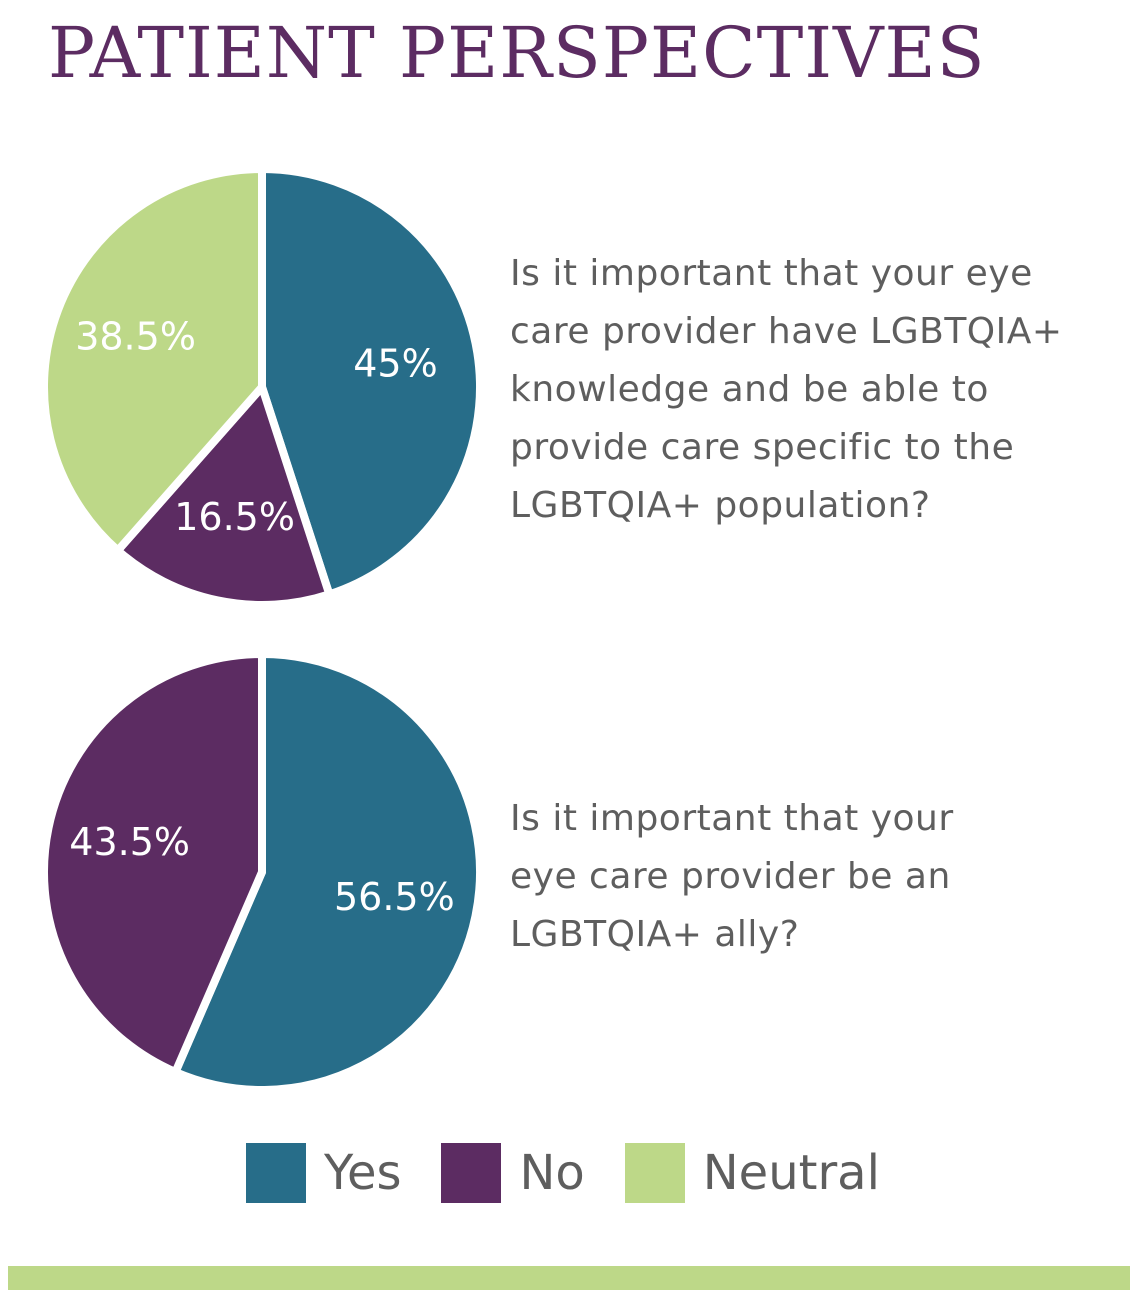  What do you see at coordinates (513, 1173) in the screenshot?
I see `legend-item-no: No` at bounding box center [513, 1173].